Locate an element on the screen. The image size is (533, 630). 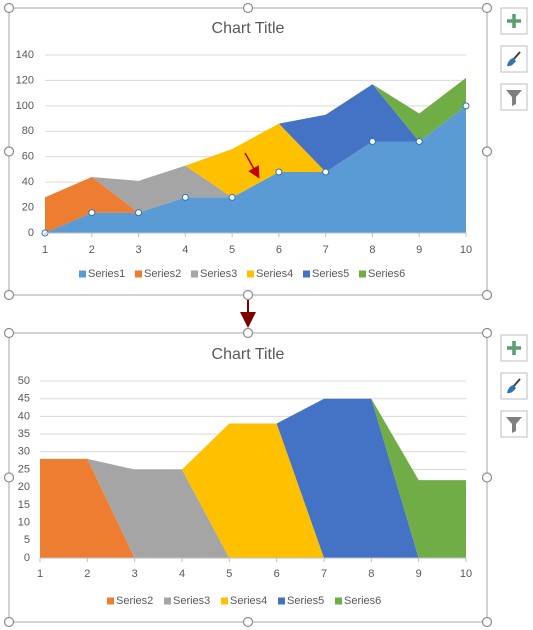
y-tick-label: 140 is located at coordinates (25, 55).